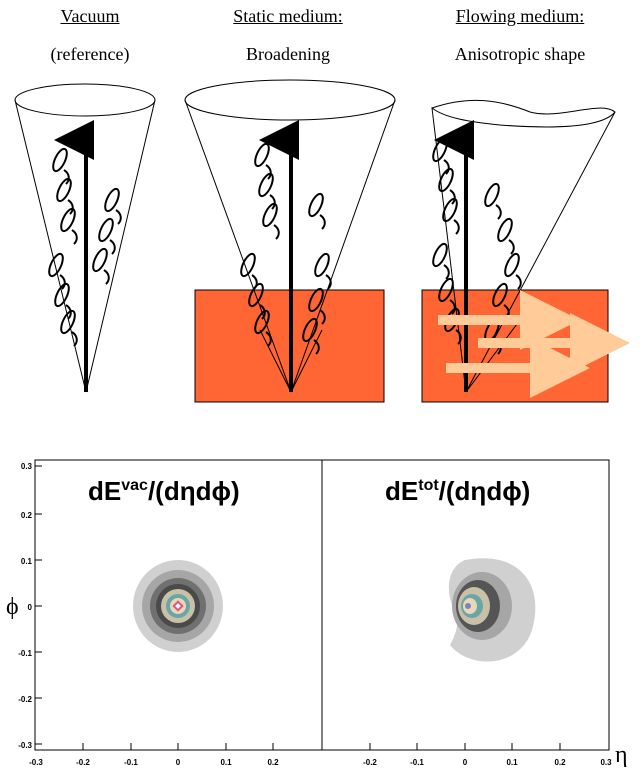 The width and height of the screenshot is (642, 772). Describe the element at coordinates (288, 16) in the screenshot. I see `panel-title-static: Static medium:` at that location.